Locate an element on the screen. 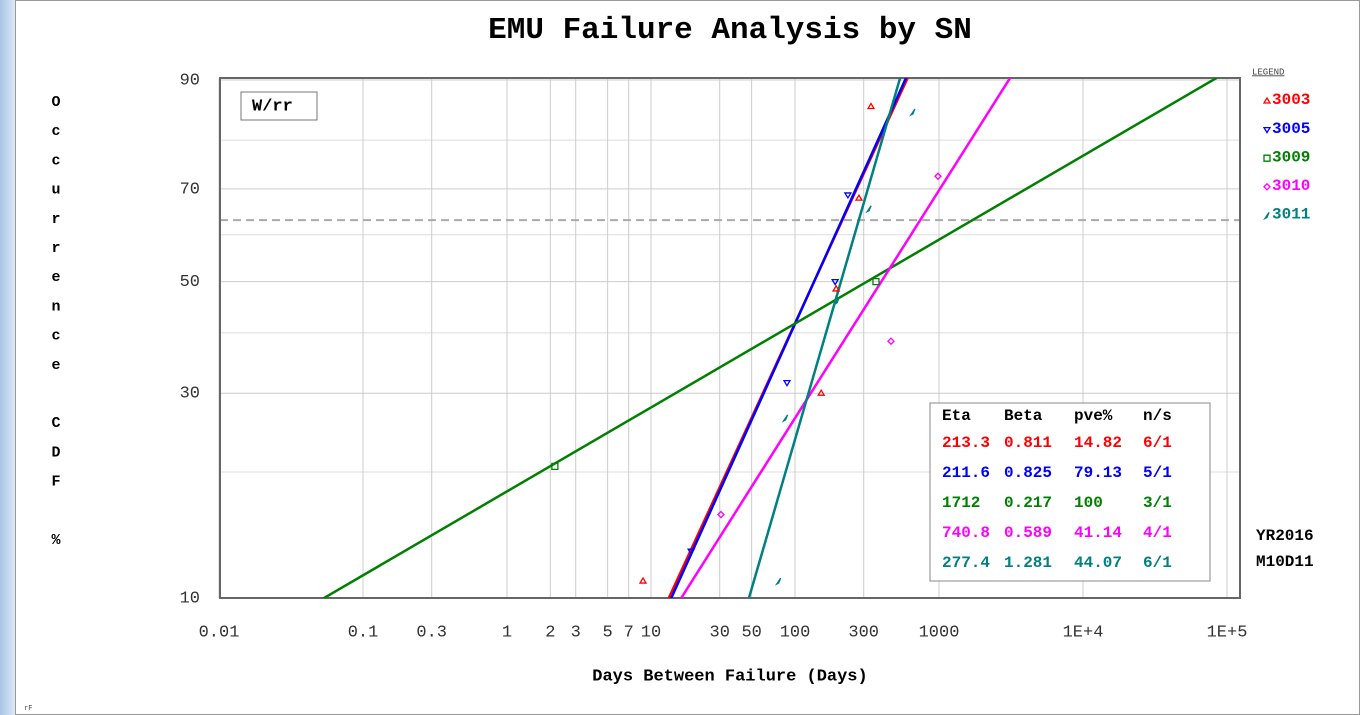 Image resolution: width=1365 pixels, height=715 pixels. x-tick-label: 300 is located at coordinates (863, 632).